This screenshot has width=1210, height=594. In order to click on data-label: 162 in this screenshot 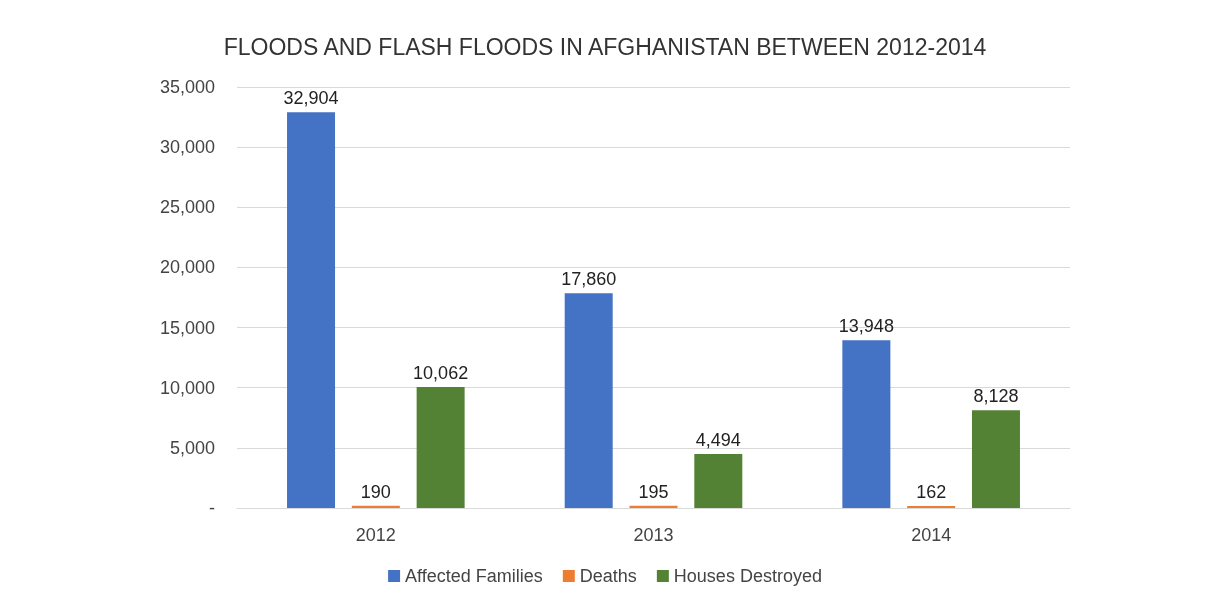, I will do `click(931, 492)`.